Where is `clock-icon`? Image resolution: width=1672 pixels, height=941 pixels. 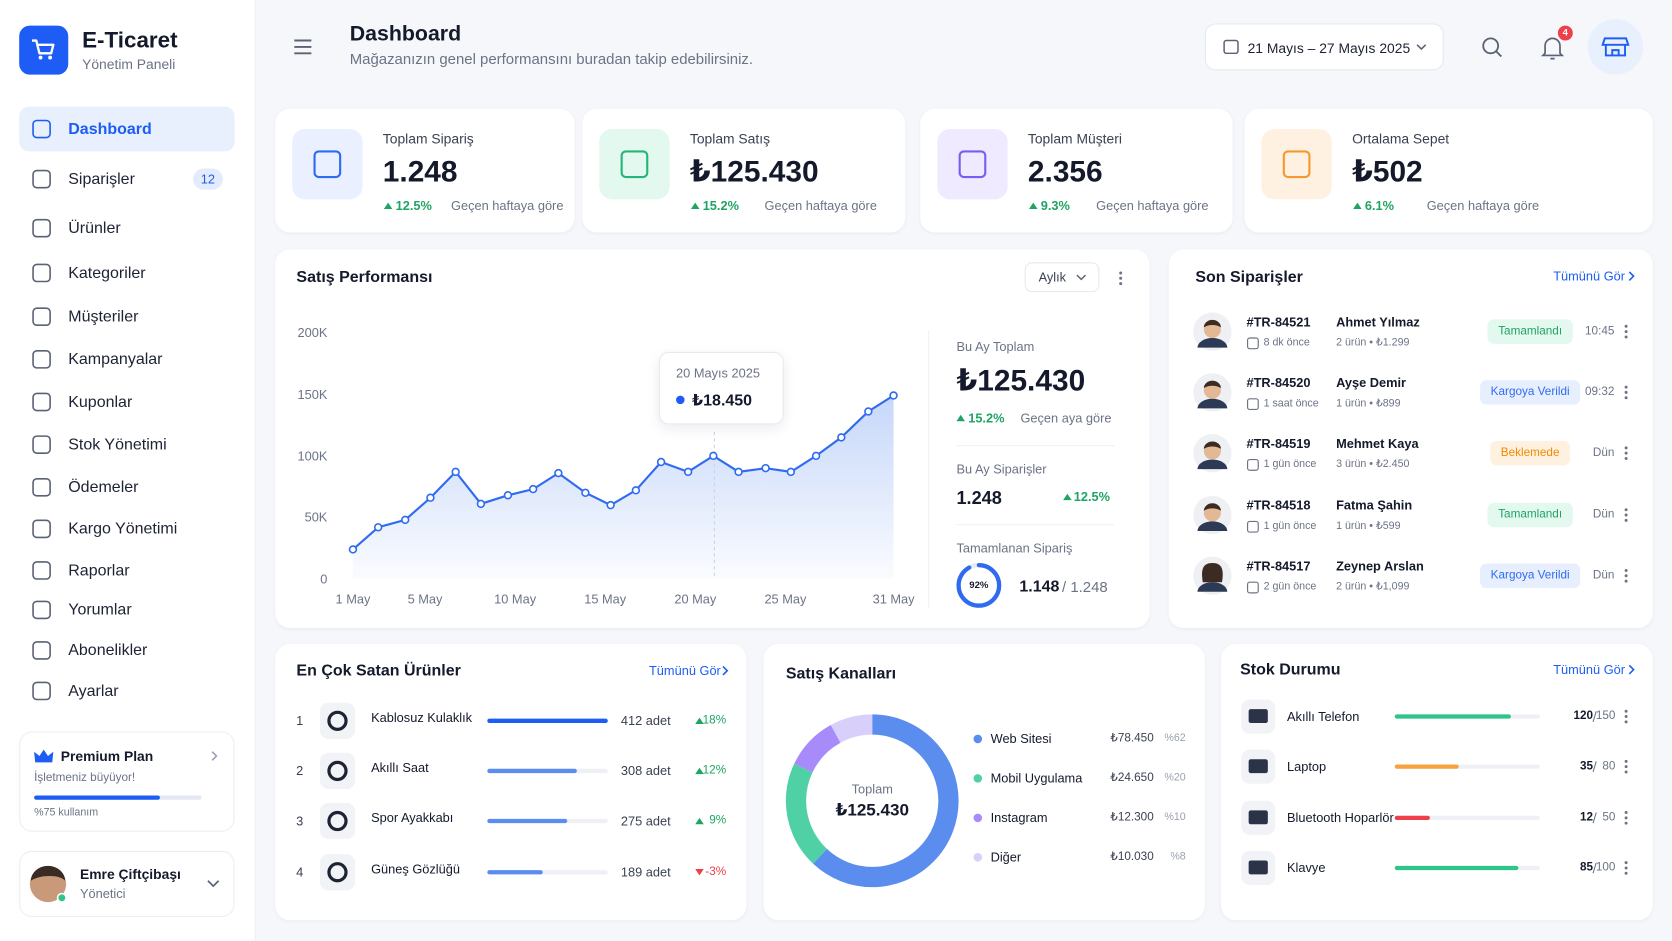
clock-icon is located at coordinates (1252, 587).